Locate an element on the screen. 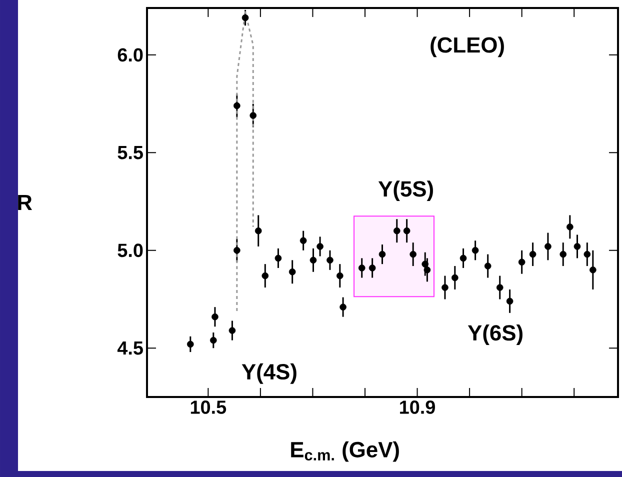 Image resolution: width=622 pixels, height=477 pixels. y-tick-label: 6.0 is located at coordinates (130, 55).